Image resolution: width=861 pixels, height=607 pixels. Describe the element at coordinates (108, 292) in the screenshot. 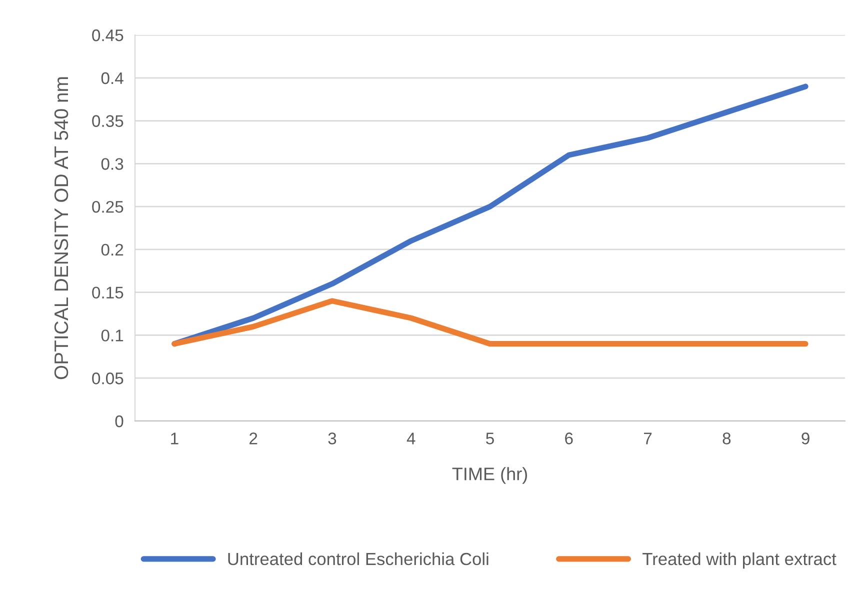

I see `y-tick-label: 0.15` at that location.